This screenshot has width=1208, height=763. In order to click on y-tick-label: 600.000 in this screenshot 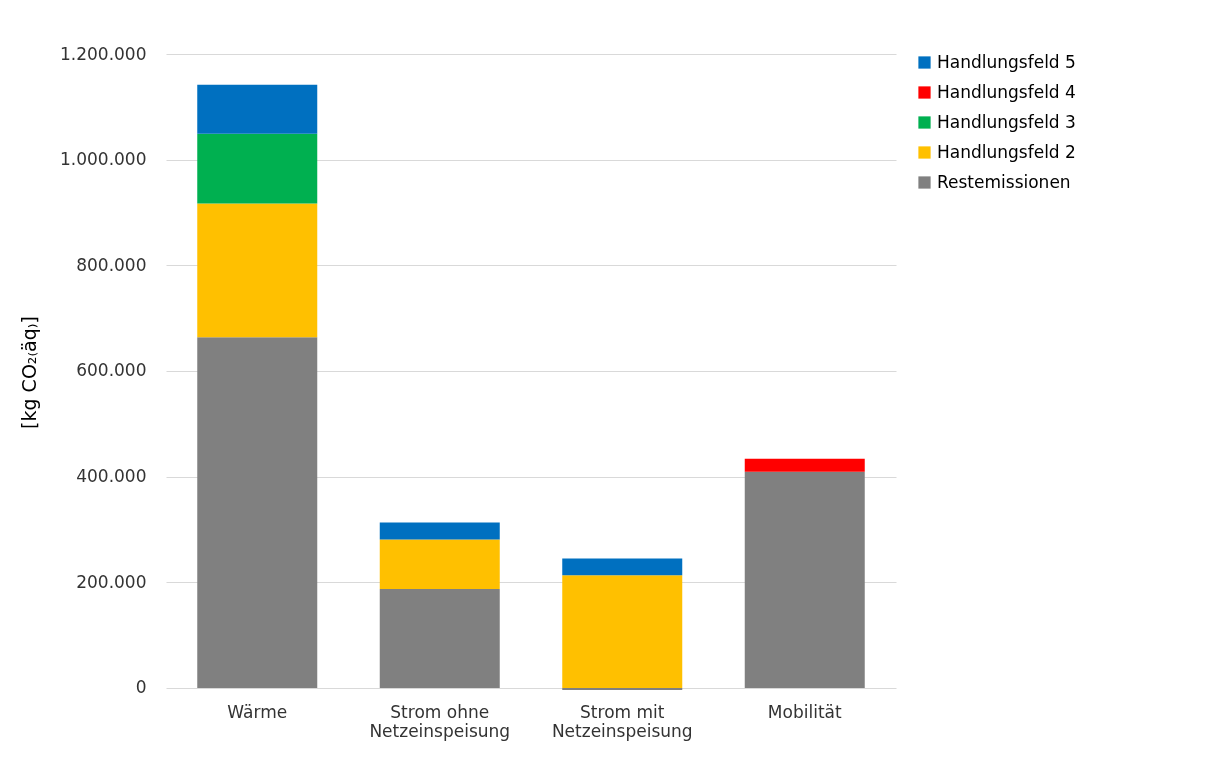, I will do `click(111, 370)`.